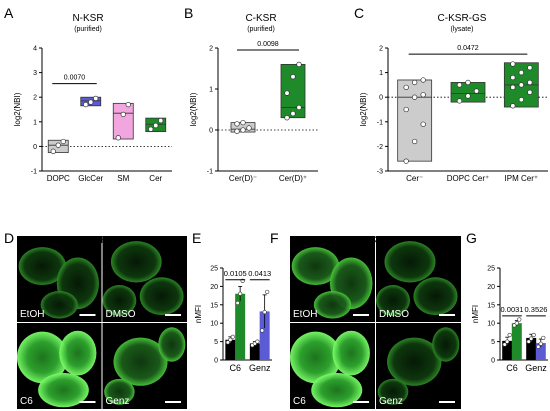 Image resolution: width=550 pixels, height=411 pixels. I want to click on x-tick-label: IPM Cer⁺, so click(522, 178).